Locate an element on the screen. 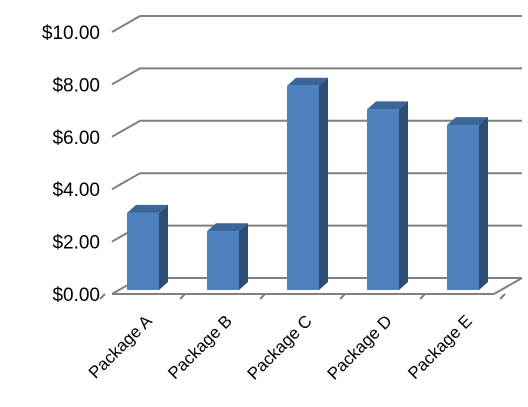 The height and width of the screenshot is (407, 528). floor-edge is located at coordinates (508, 286).